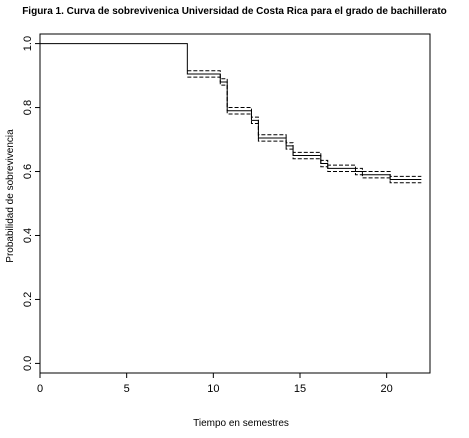  I want to click on y-tick-label: 0.4, so click(28, 235).